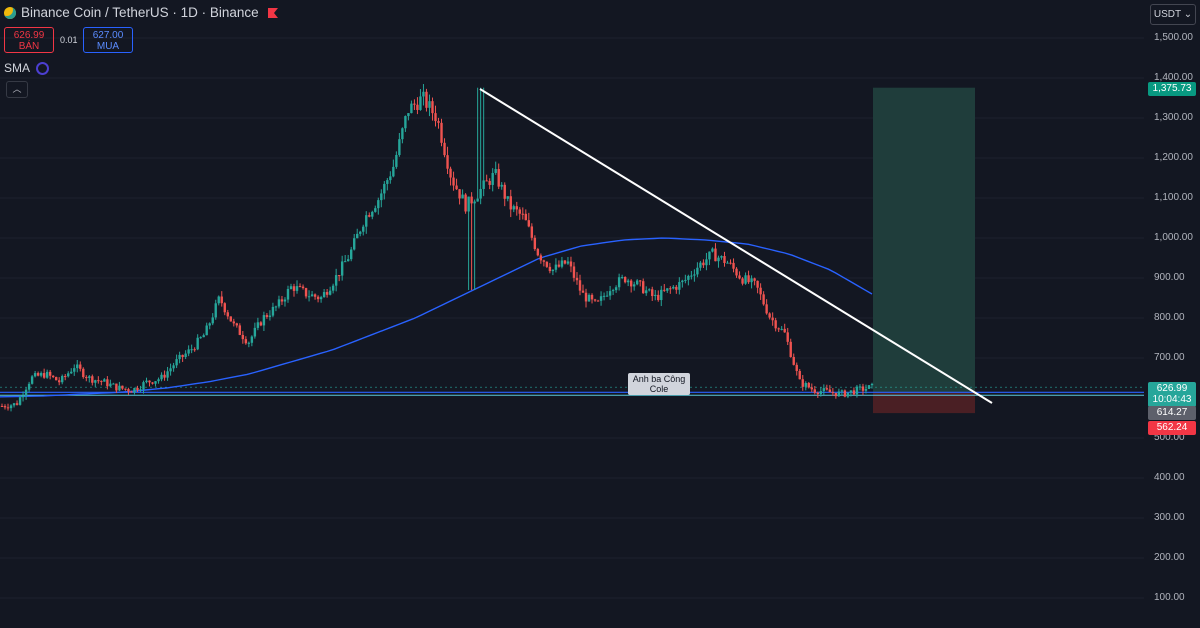 The image size is (1200, 628). What do you see at coordinates (924, 240) in the screenshot?
I see `long-position-profit-zone` at bounding box center [924, 240].